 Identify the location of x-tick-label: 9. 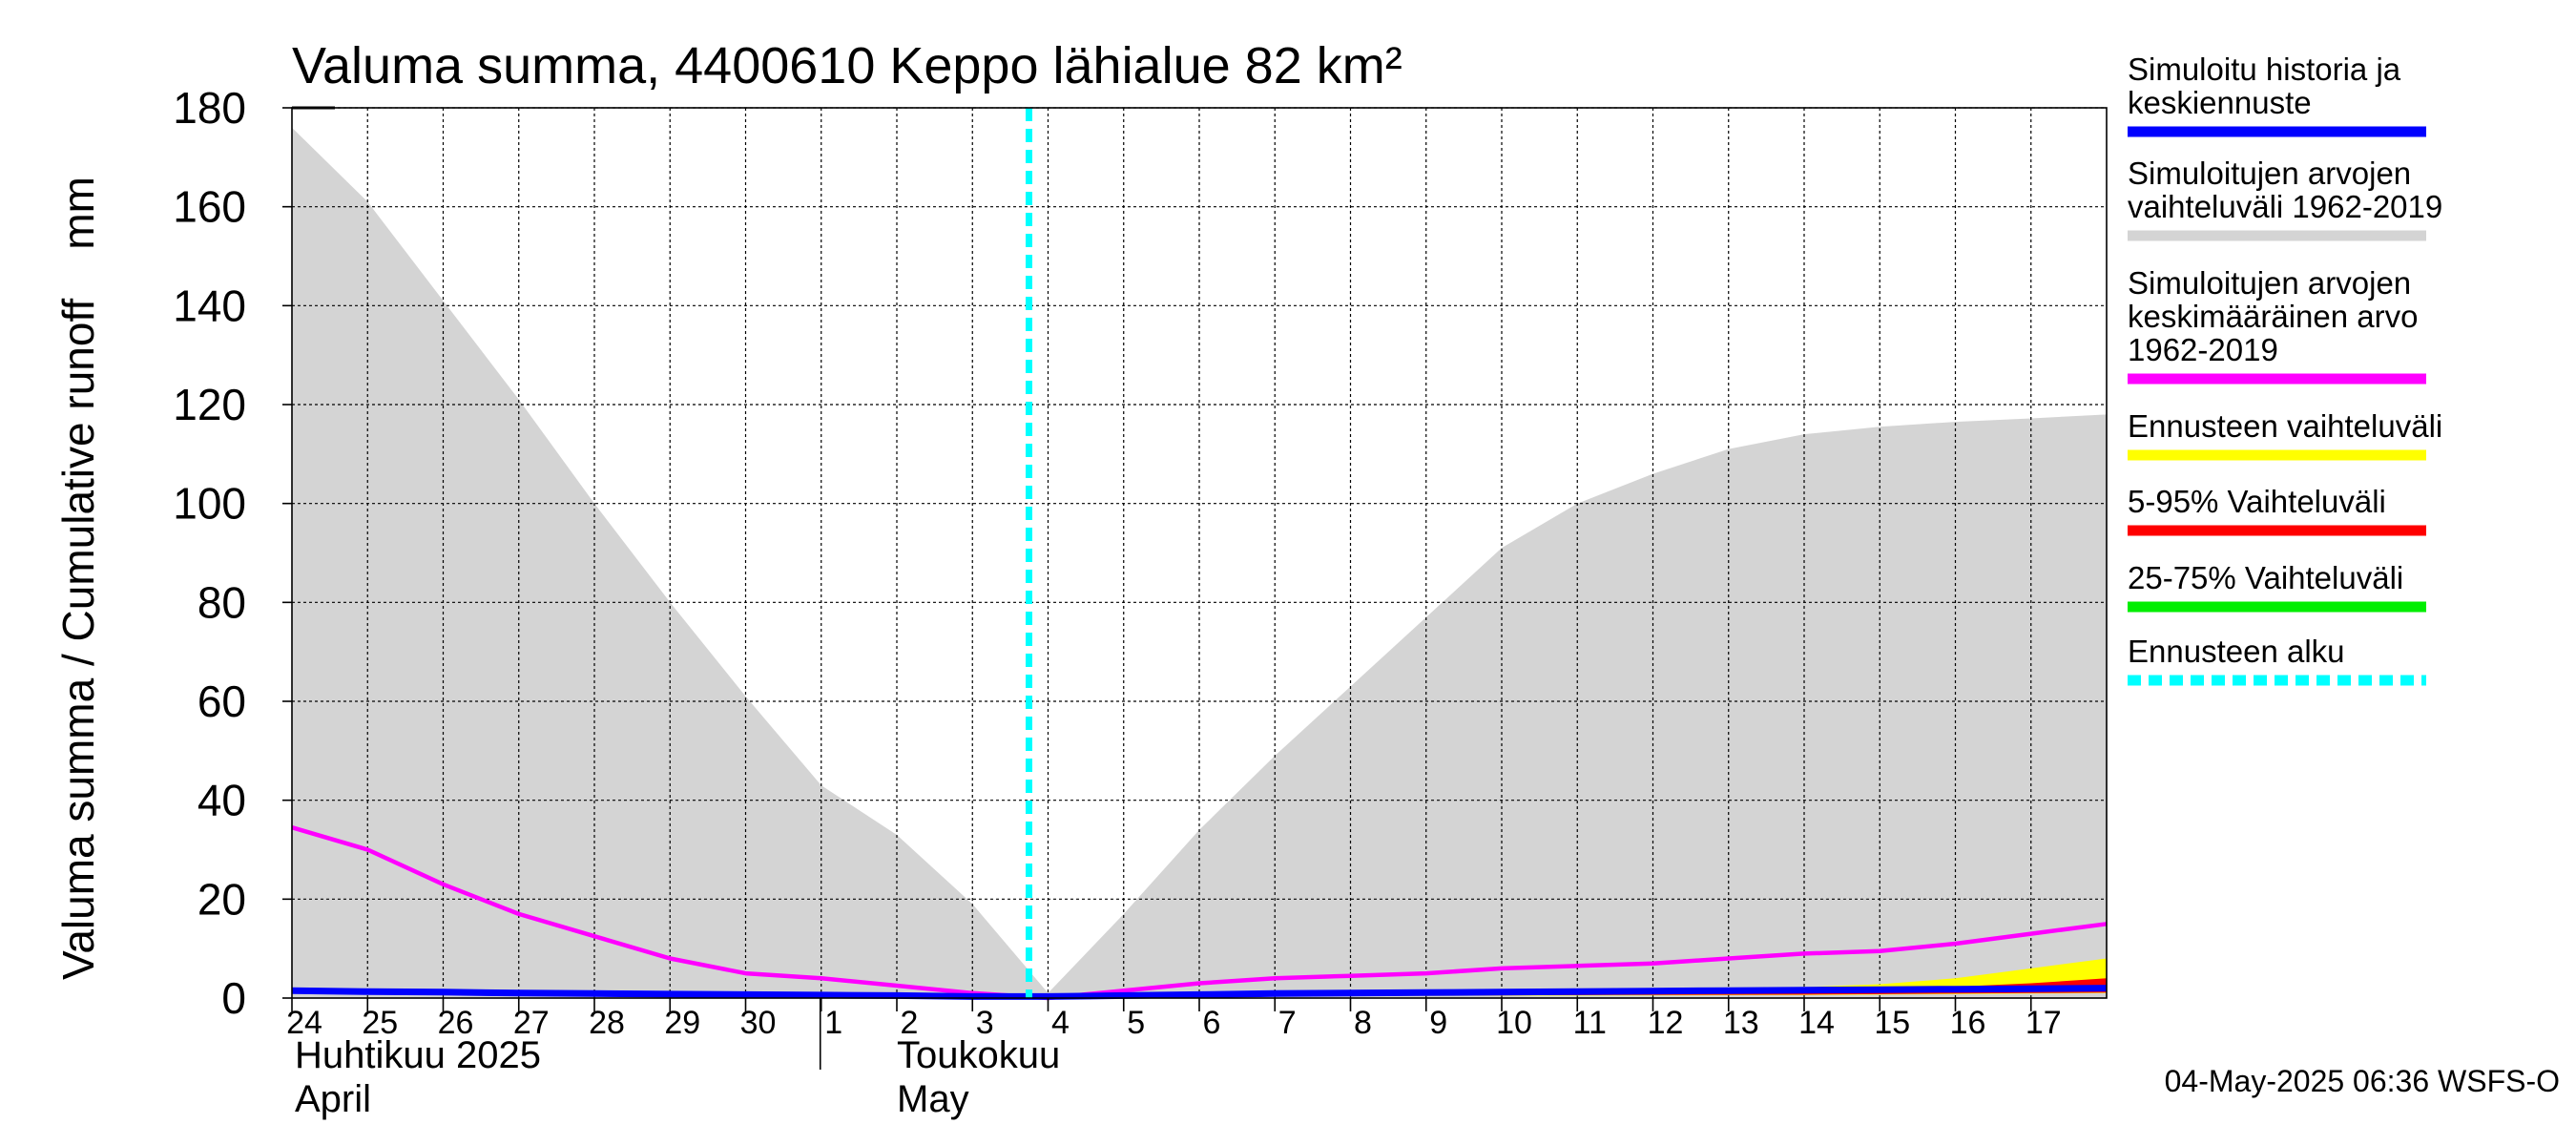
(1438, 1023).